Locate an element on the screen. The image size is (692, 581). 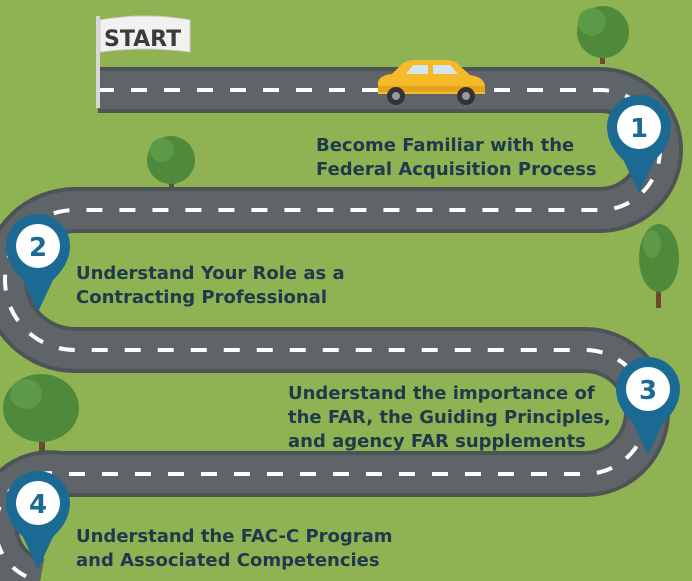
step-1-line-1: Become Familiar with the is located at coordinates (445, 145).